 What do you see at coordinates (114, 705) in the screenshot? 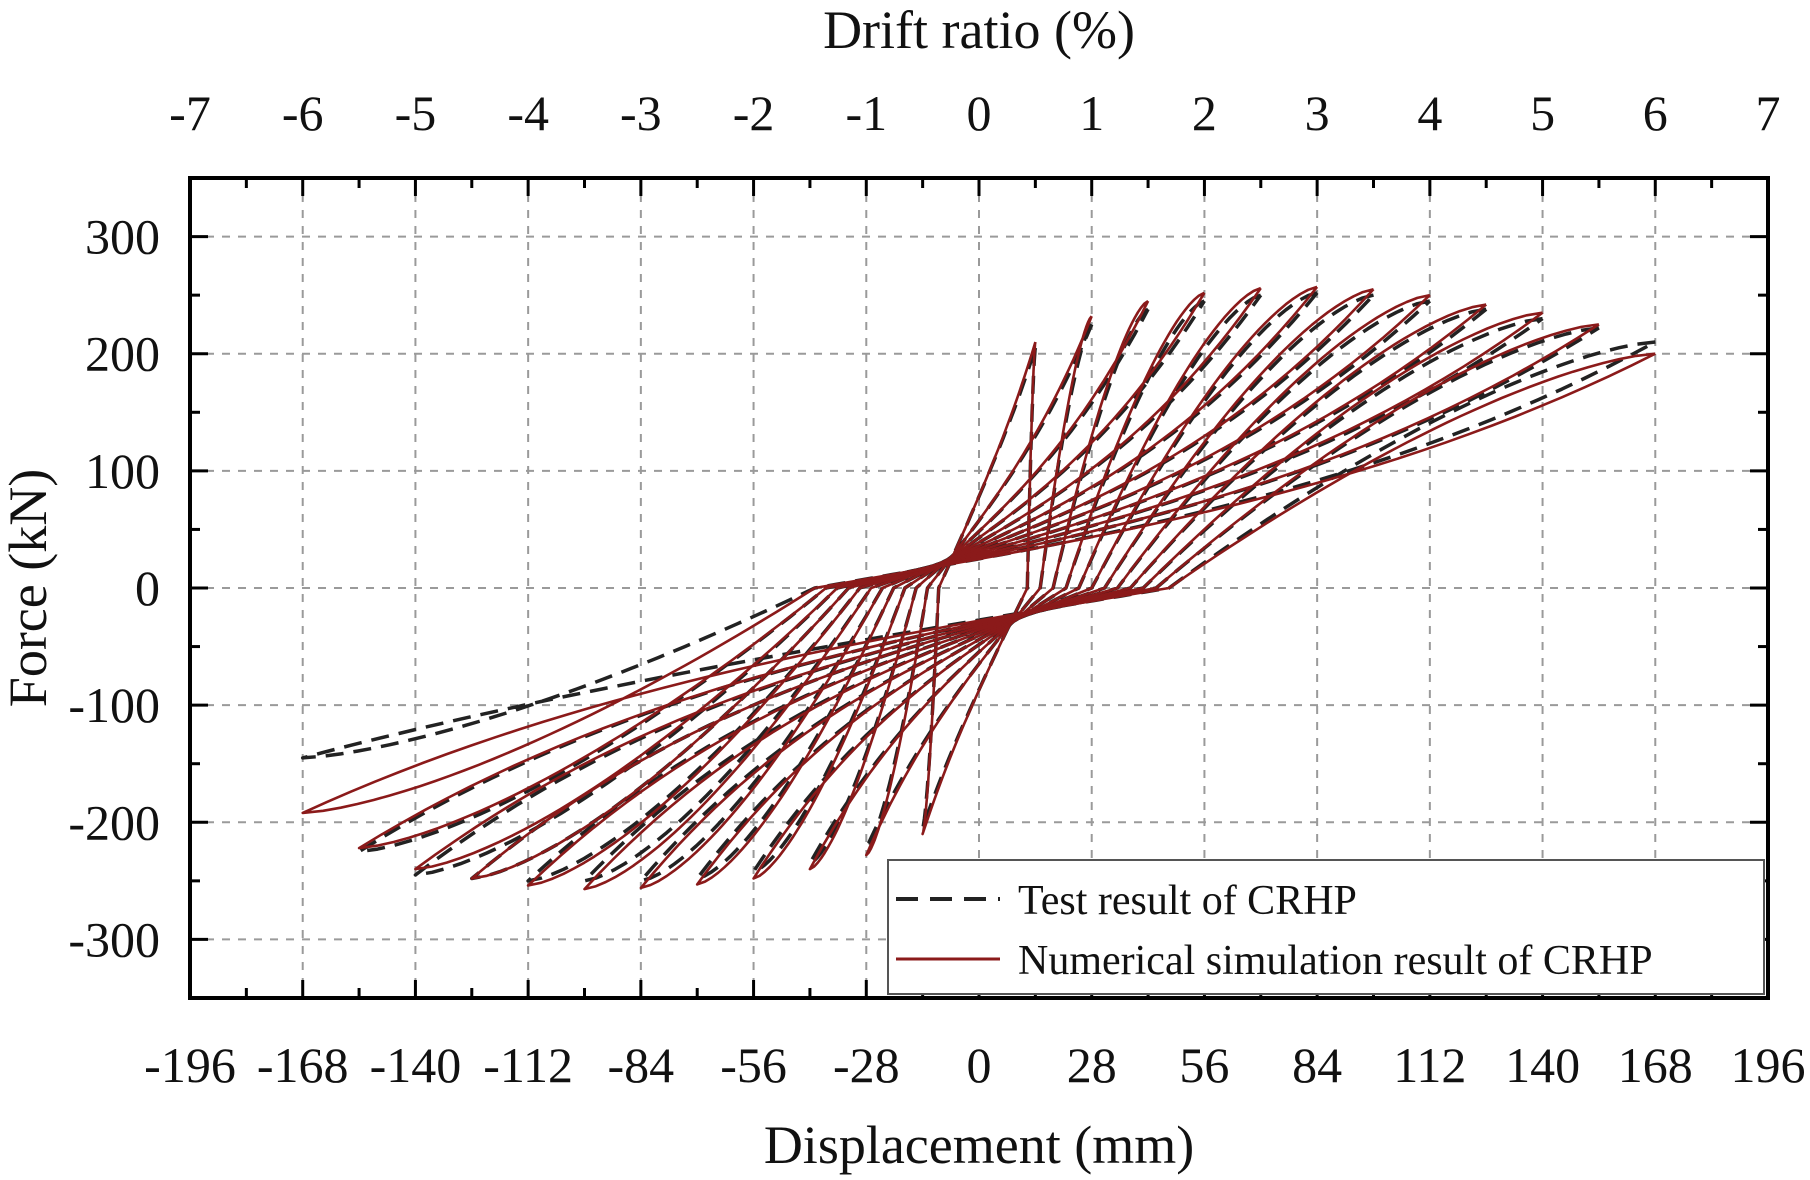
I see `y-tick-label: -100` at bounding box center [114, 705].